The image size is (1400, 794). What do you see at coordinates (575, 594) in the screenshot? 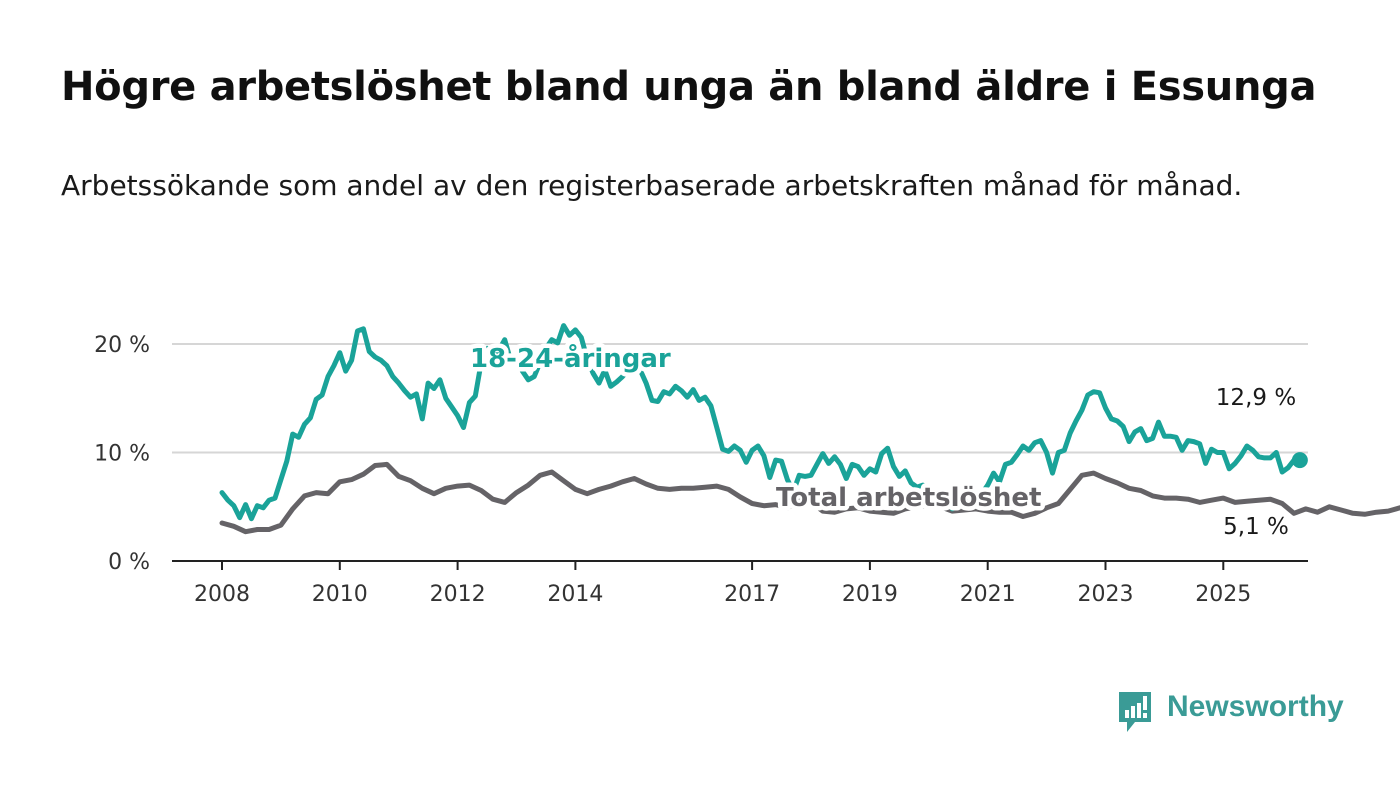
I see `x-tick-label: 2014` at bounding box center [575, 594].